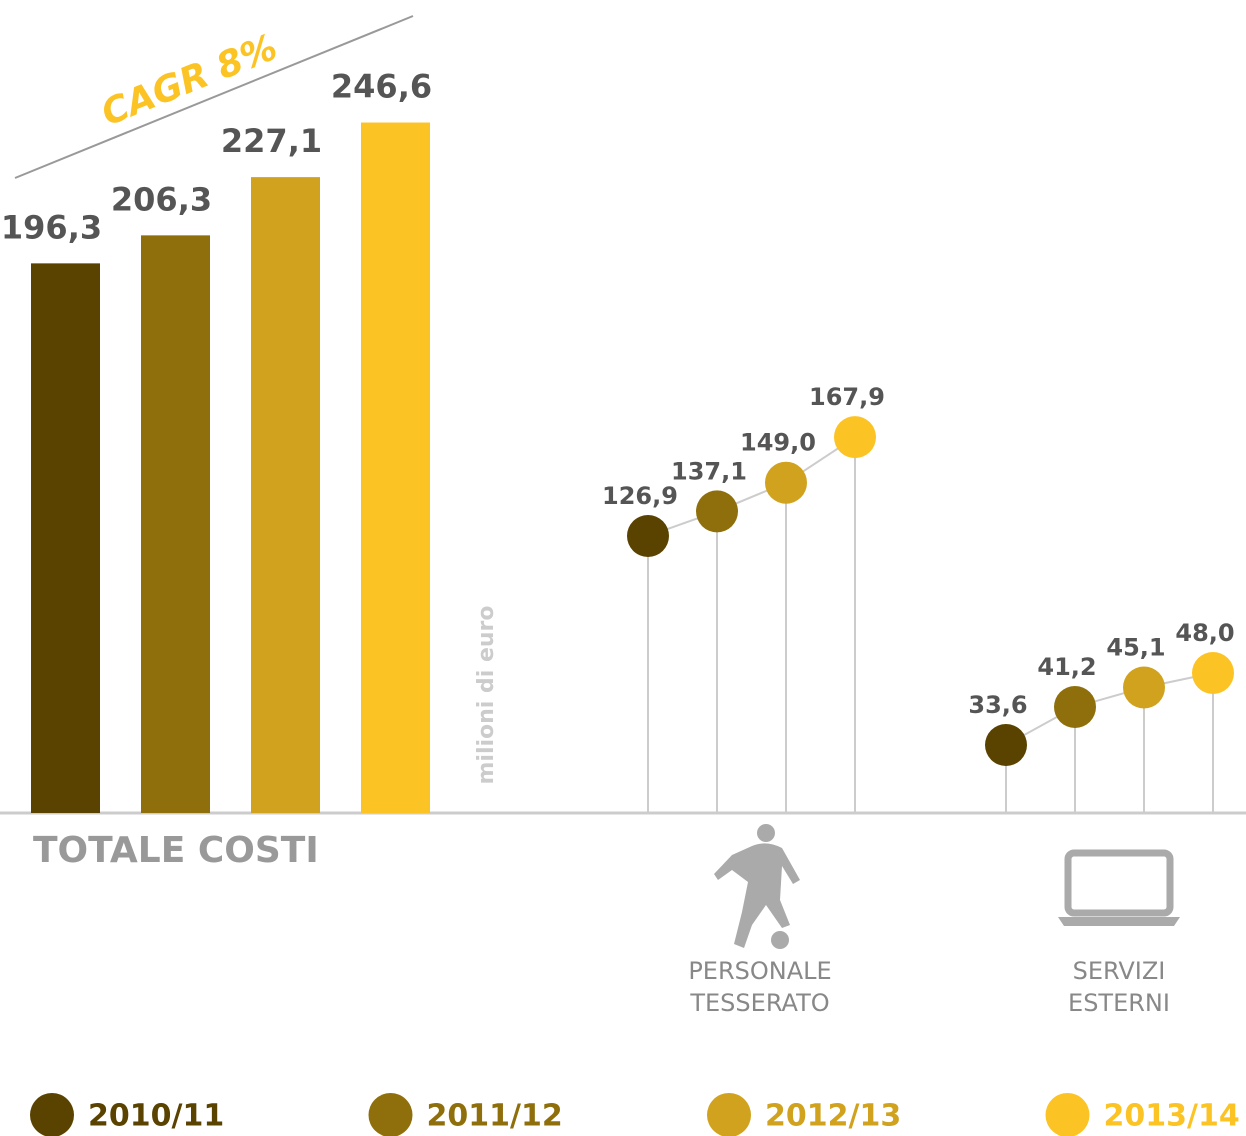 Image resolution: width=1246 pixels, height=1136 pixels. Describe the element at coordinates (161, 199) in the screenshot. I see `value-label: 206,3` at that location.